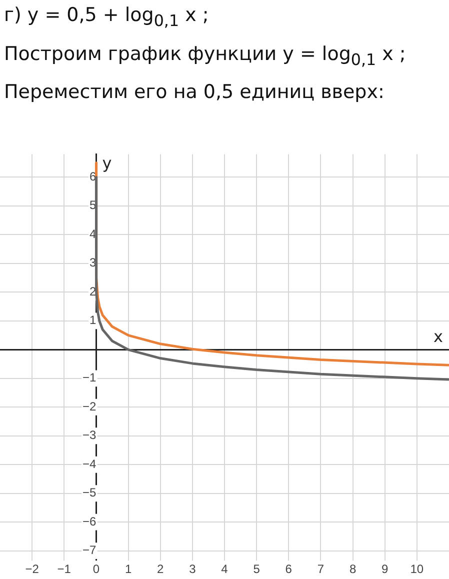 Image resolution: width=449 pixels, height=579 pixels. What do you see at coordinates (32, 569) in the screenshot?
I see `x-tick-label: −2` at bounding box center [32, 569].